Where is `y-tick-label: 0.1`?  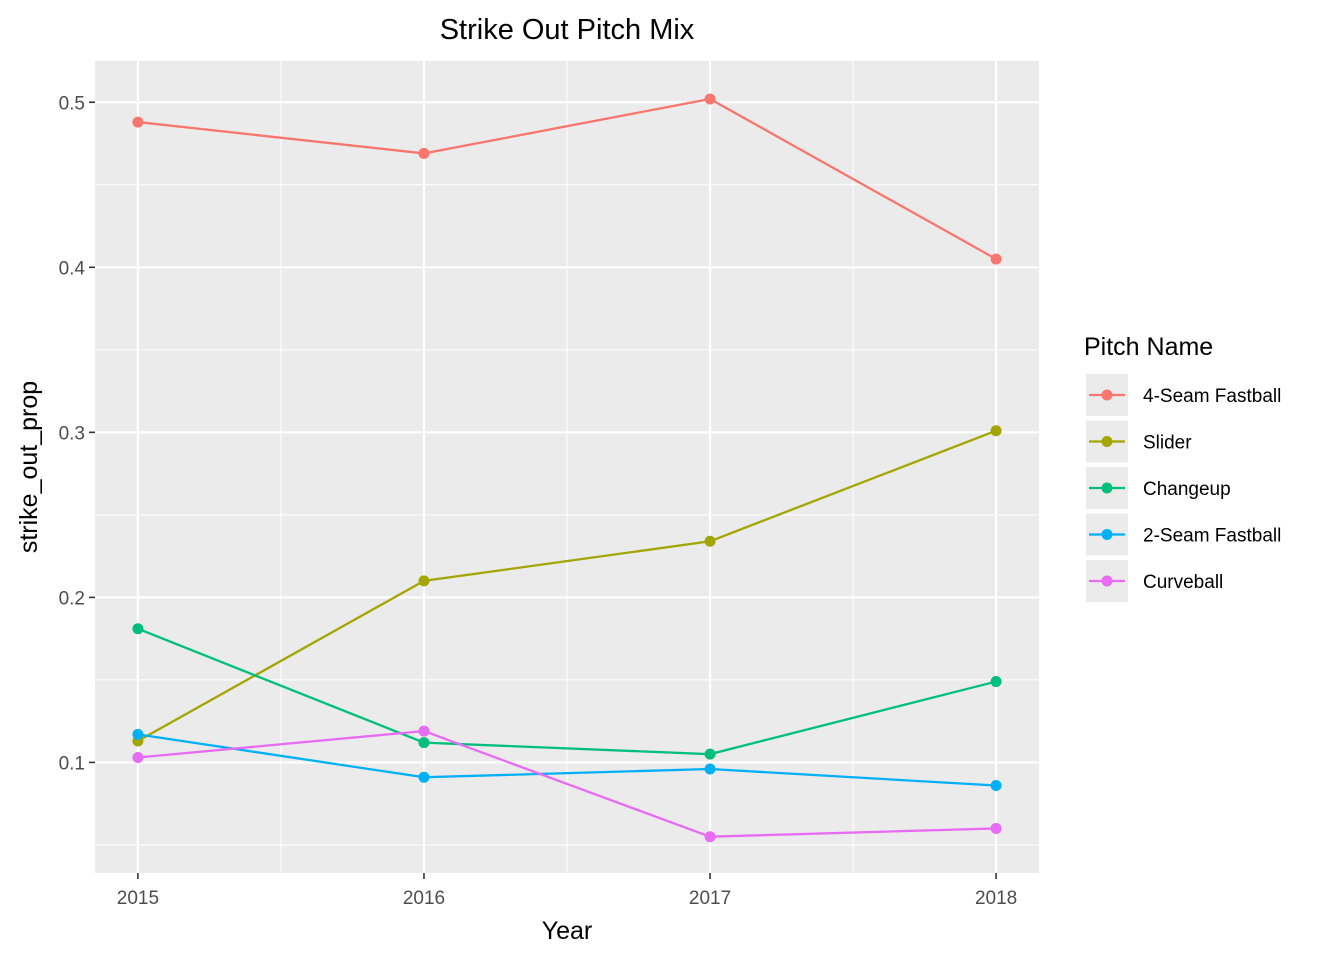 y-tick-label: 0.1 is located at coordinates (72, 763).